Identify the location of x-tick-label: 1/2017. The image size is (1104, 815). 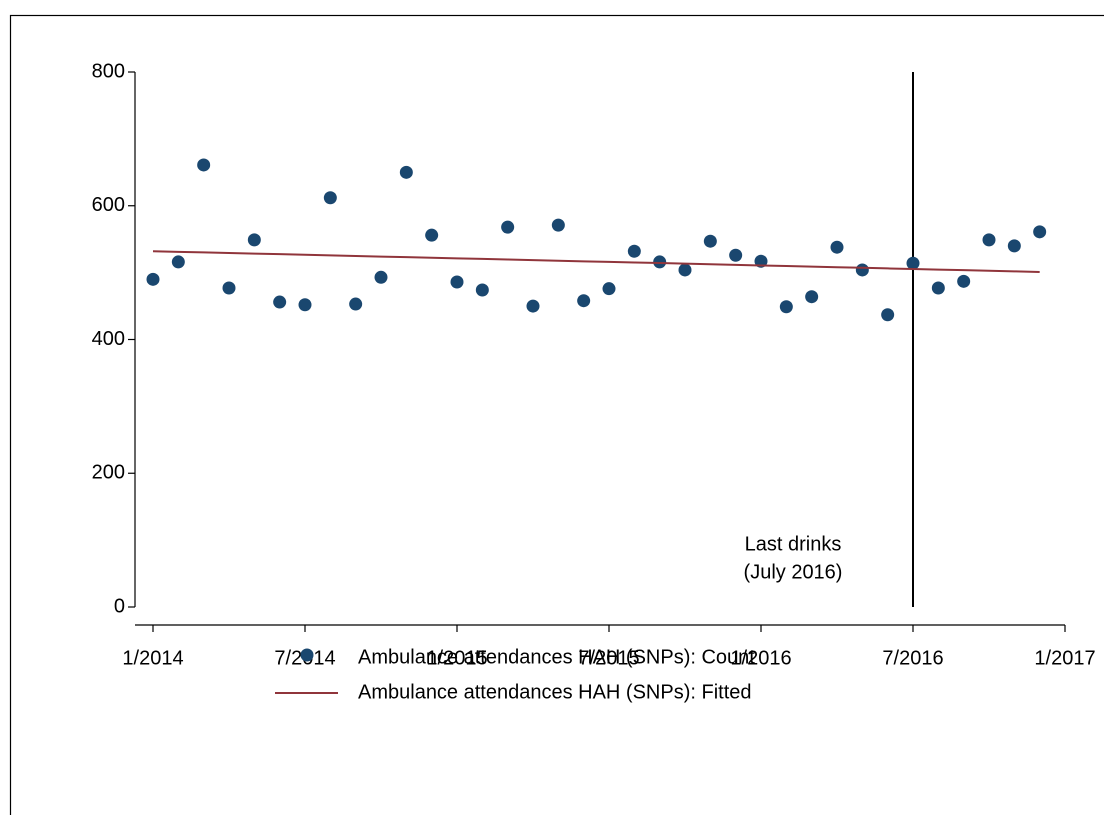
(1064, 658).